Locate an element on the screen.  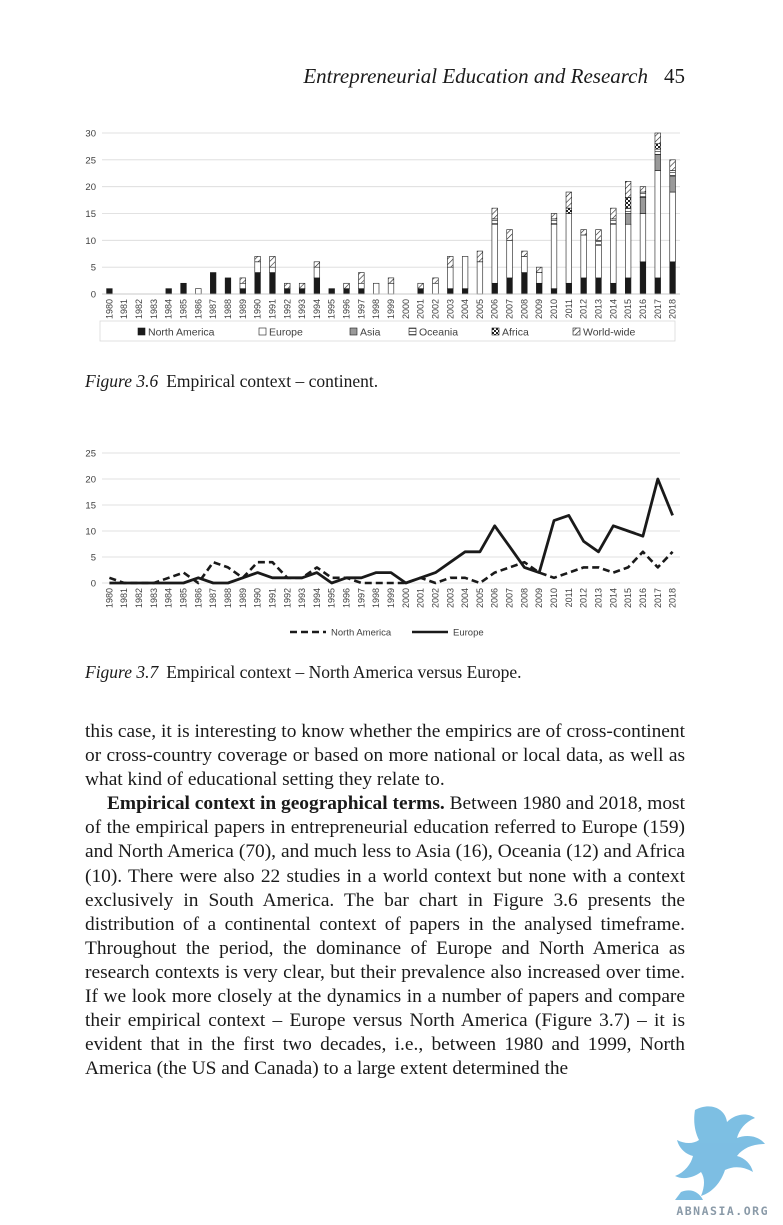
x-tick-label: 2000 is located at coordinates (406, 598).